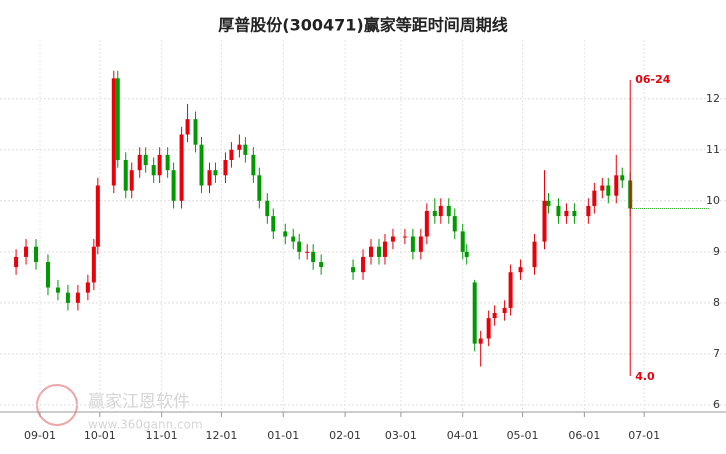  What do you see at coordinates (523, 435) in the screenshot?
I see `x-tick-label: 05-01` at bounding box center [523, 435].